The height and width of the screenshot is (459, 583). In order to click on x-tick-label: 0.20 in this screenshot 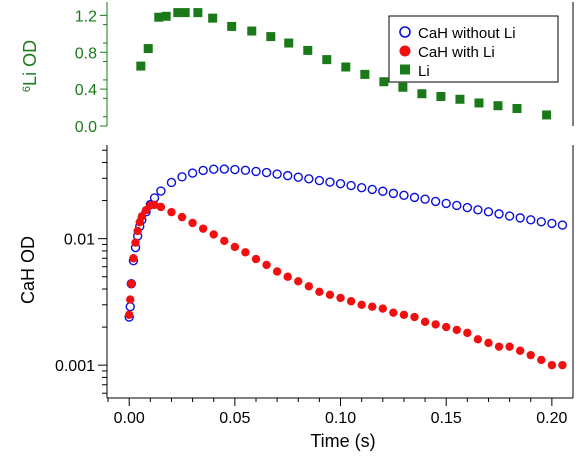, I will do `click(551, 418)`.